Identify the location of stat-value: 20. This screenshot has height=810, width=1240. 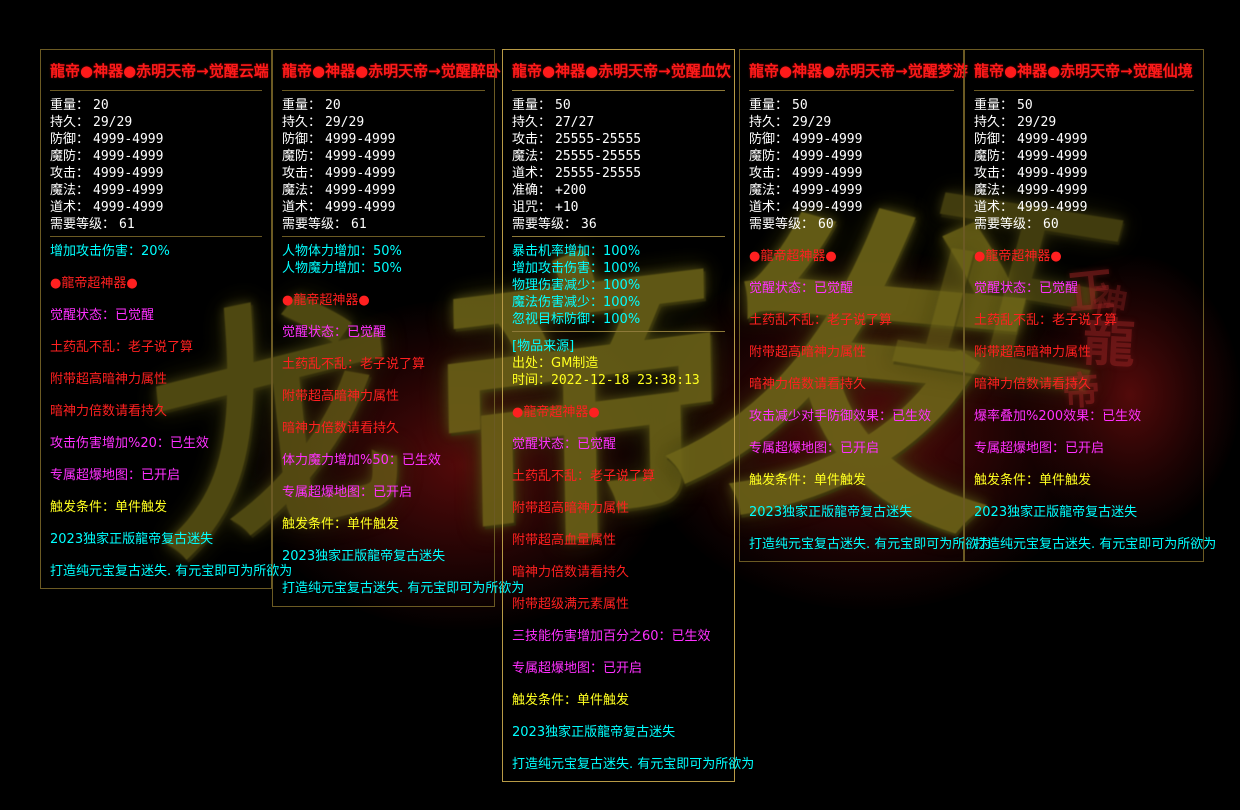
(333, 105).